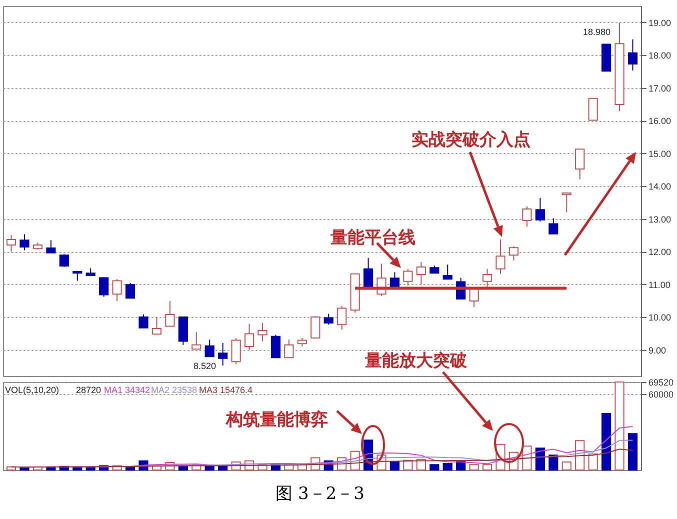 This screenshot has height=519, width=677. Describe the element at coordinates (660, 55) in the screenshot. I see `y-tick-label: 18.00` at that location.